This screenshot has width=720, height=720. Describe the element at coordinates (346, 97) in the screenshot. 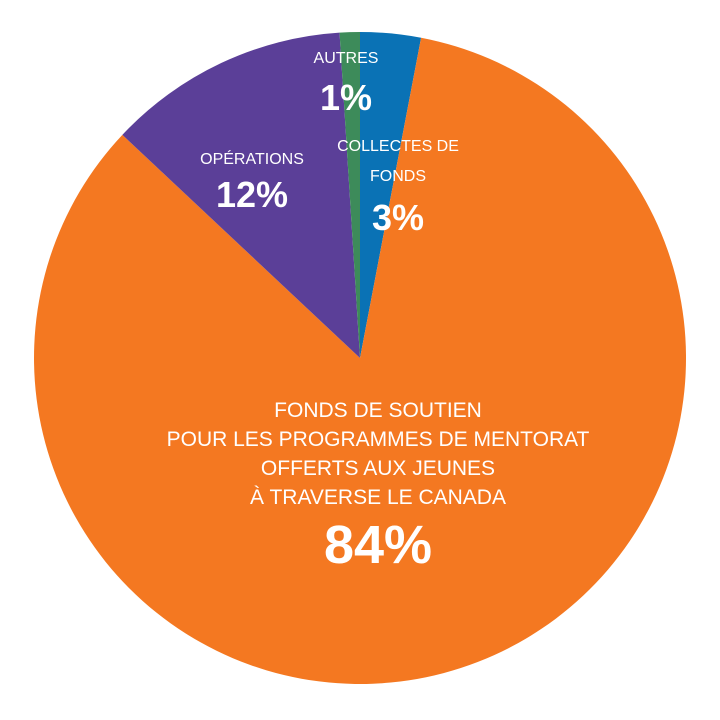

I see `slice-value-autres: 1%` at that location.